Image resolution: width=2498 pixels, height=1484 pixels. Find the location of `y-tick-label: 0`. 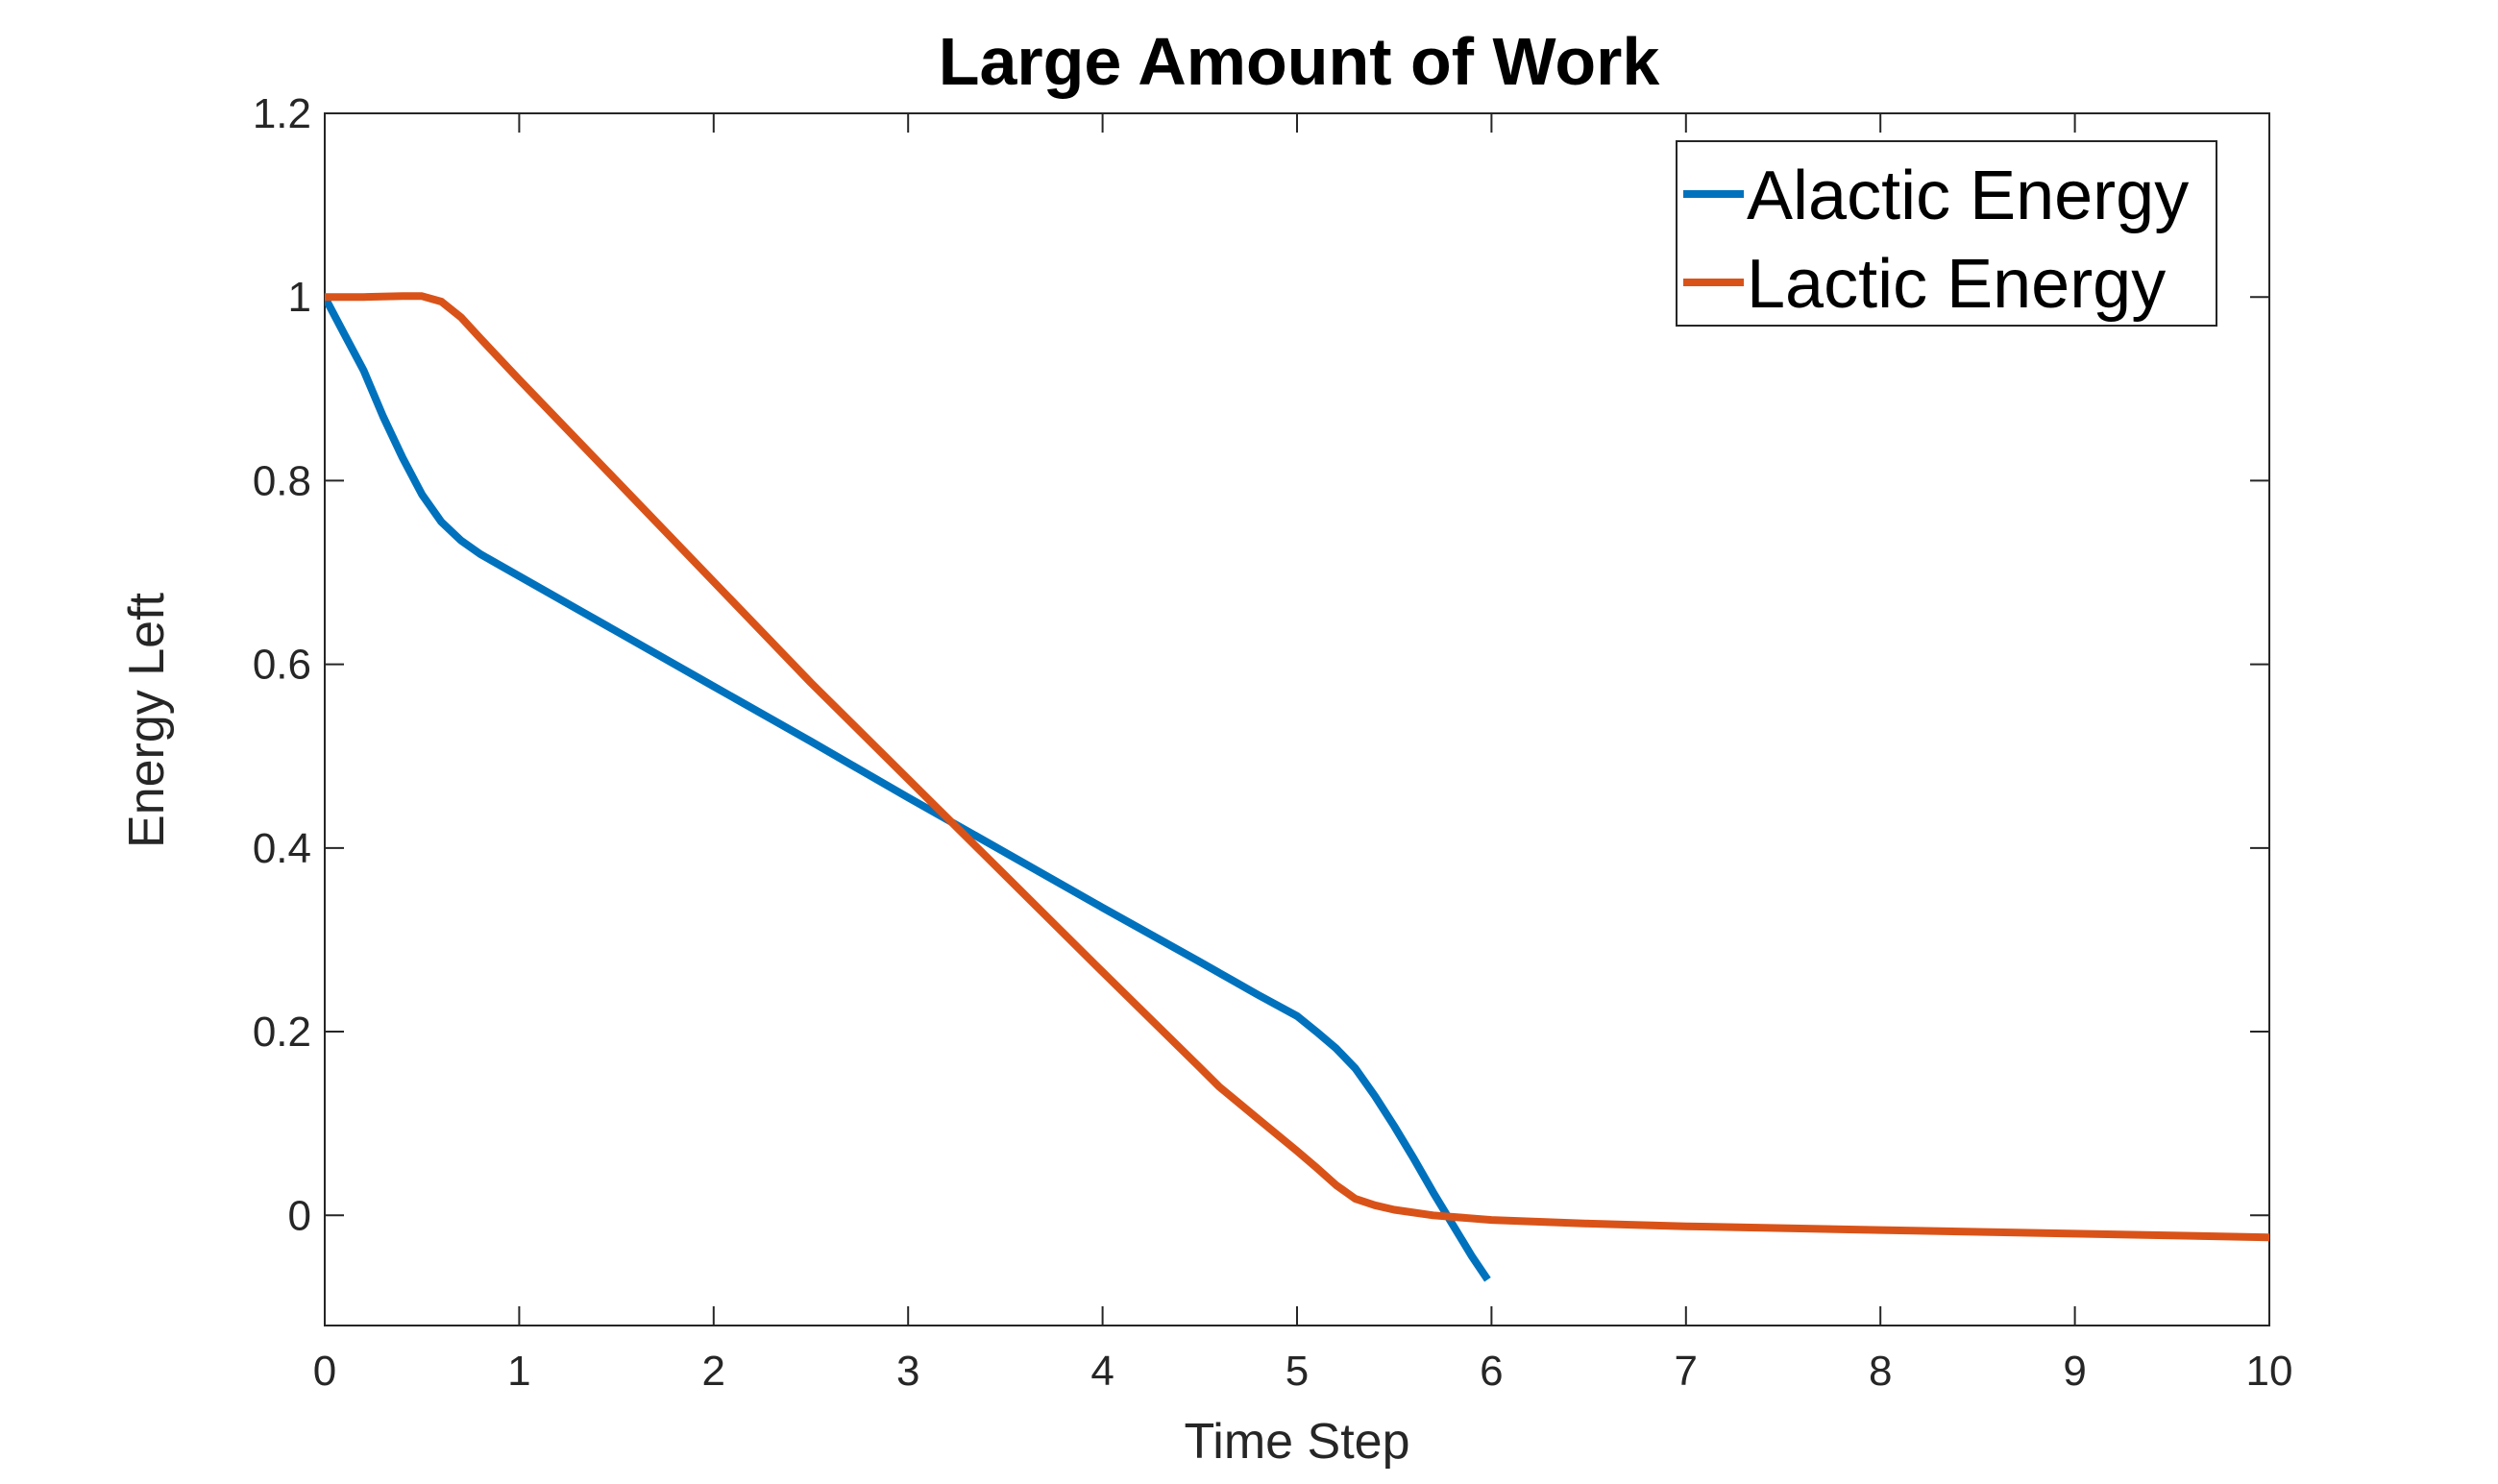

y-tick-label: 0 is located at coordinates (299, 1215).